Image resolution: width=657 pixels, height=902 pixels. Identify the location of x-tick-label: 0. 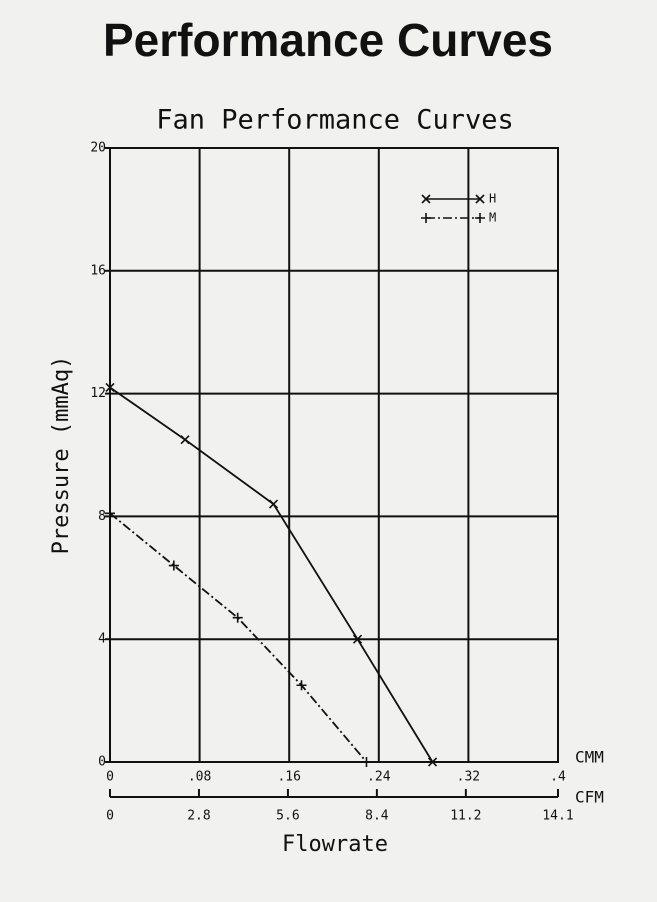
(110, 777).